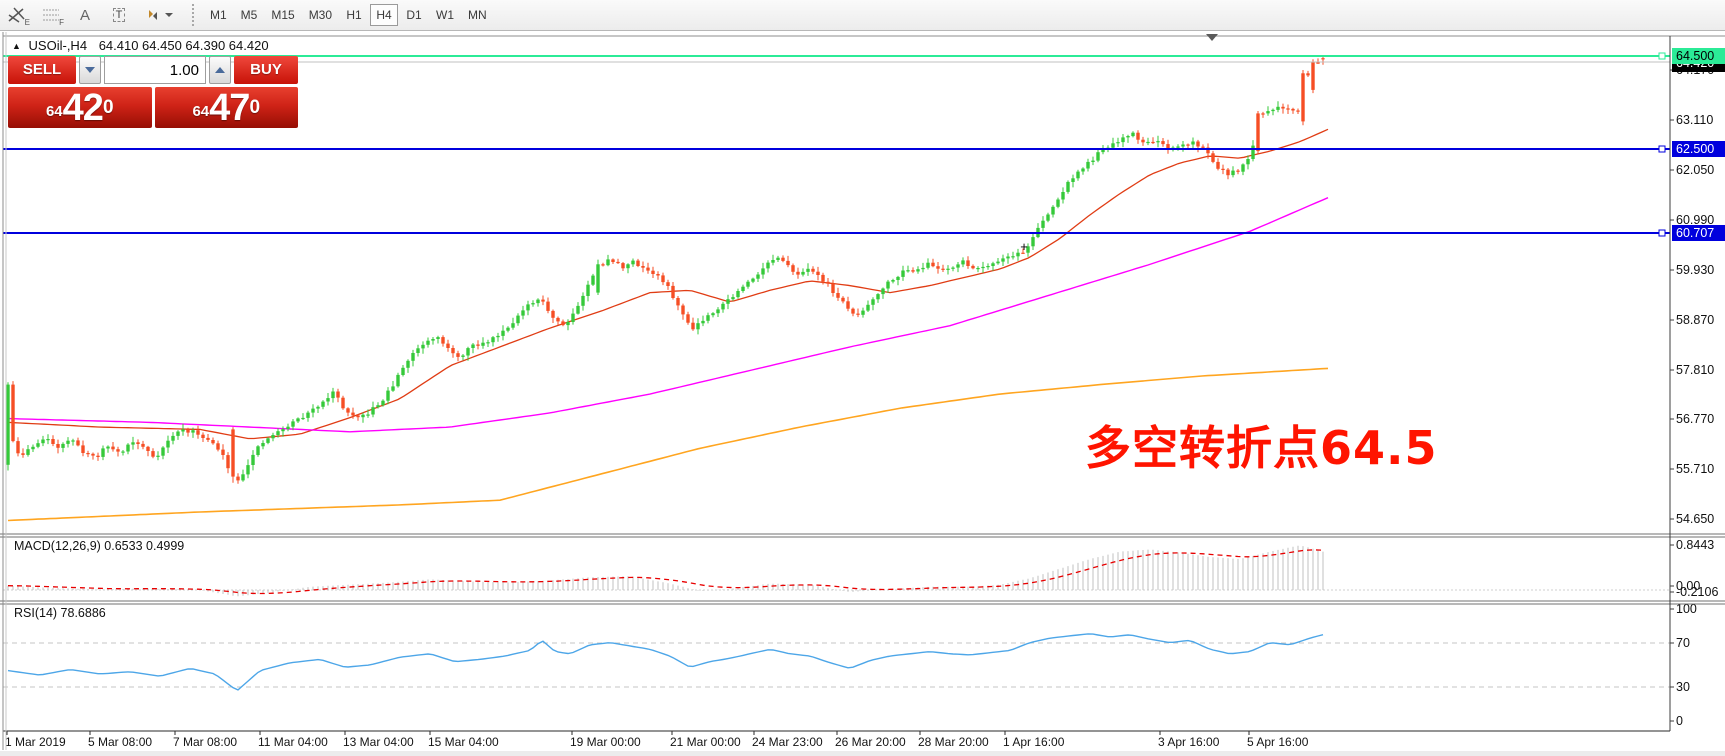 The width and height of the screenshot is (1725, 756). Describe the element at coordinates (120, 742) in the screenshot. I see `time-axis-label: 5 Mar 08:00` at that location.